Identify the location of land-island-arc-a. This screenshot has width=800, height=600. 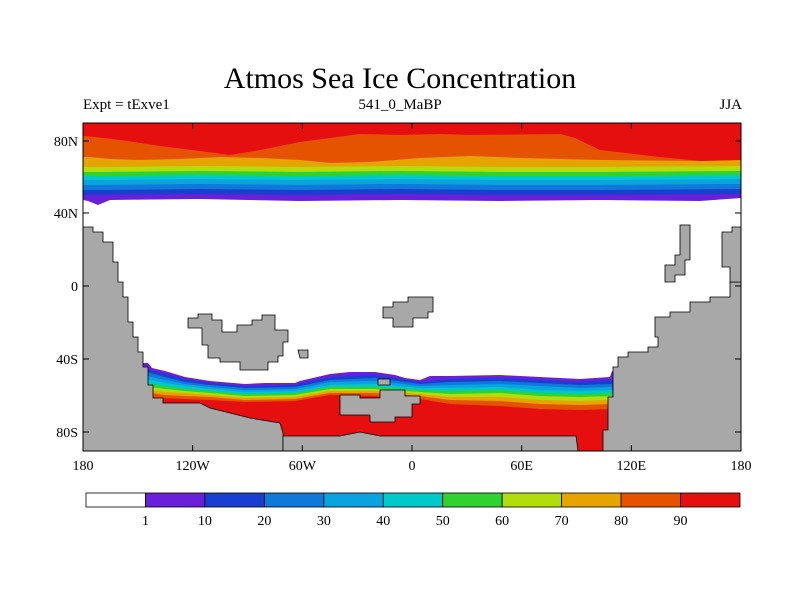
(380, 406).